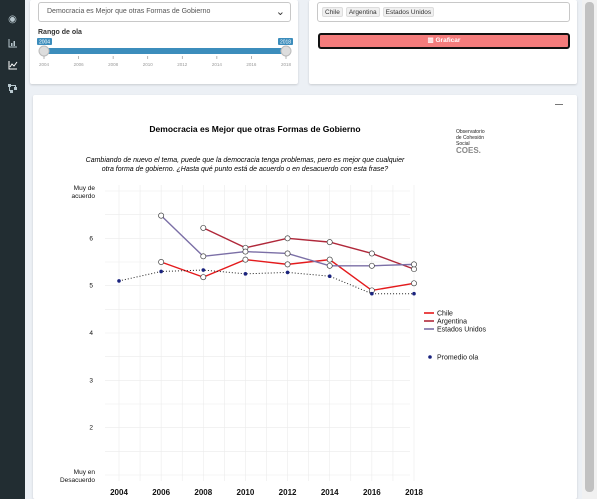 The height and width of the screenshot is (499, 597). What do you see at coordinates (44, 64) in the screenshot?
I see `slider-tick-label: 2004` at bounding box center [44, 64].